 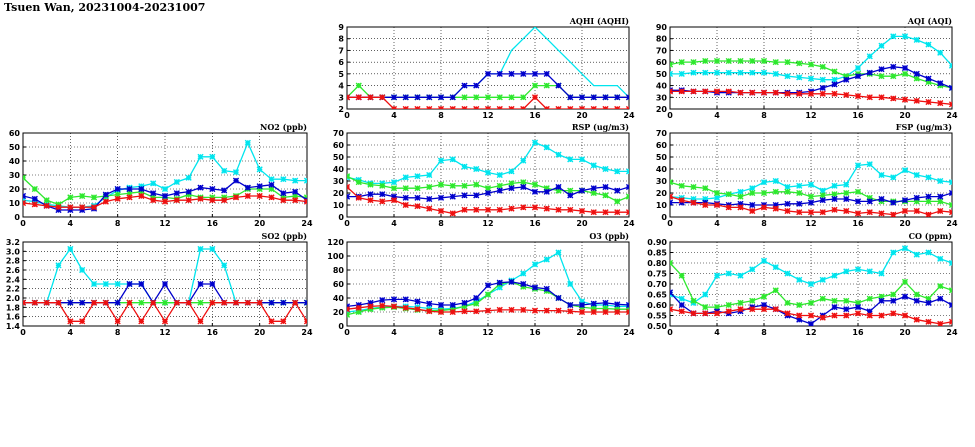 I want to click on y-tick-label: 20, so click(x=339, y=193).